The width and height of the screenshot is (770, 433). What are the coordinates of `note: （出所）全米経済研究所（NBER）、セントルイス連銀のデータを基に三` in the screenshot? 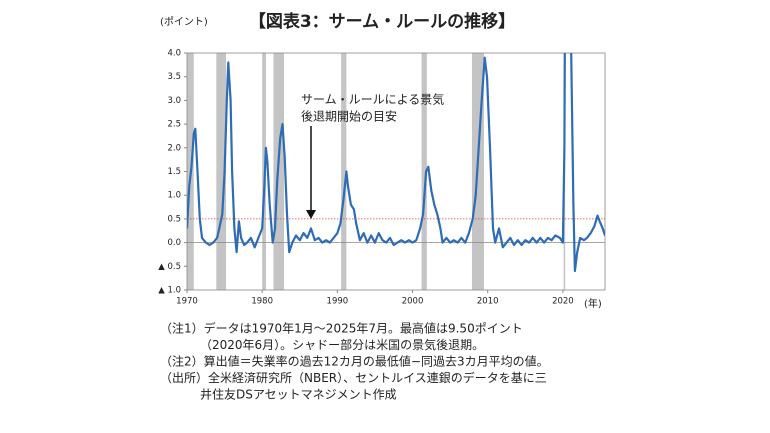 It's located at (353, 377).